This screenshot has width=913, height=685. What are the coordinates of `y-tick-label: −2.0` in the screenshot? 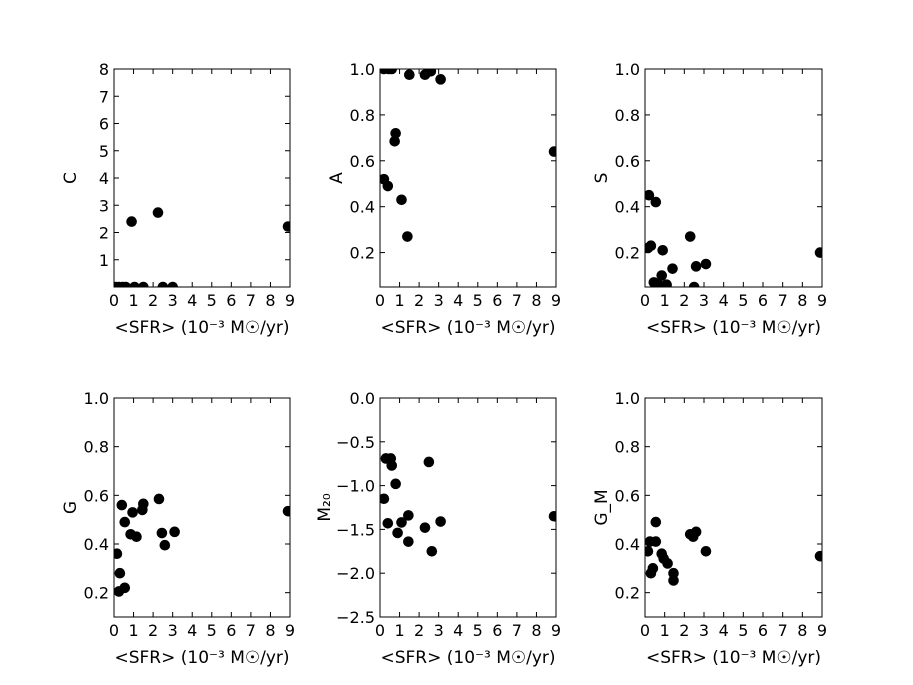 It's located at (355, 573).